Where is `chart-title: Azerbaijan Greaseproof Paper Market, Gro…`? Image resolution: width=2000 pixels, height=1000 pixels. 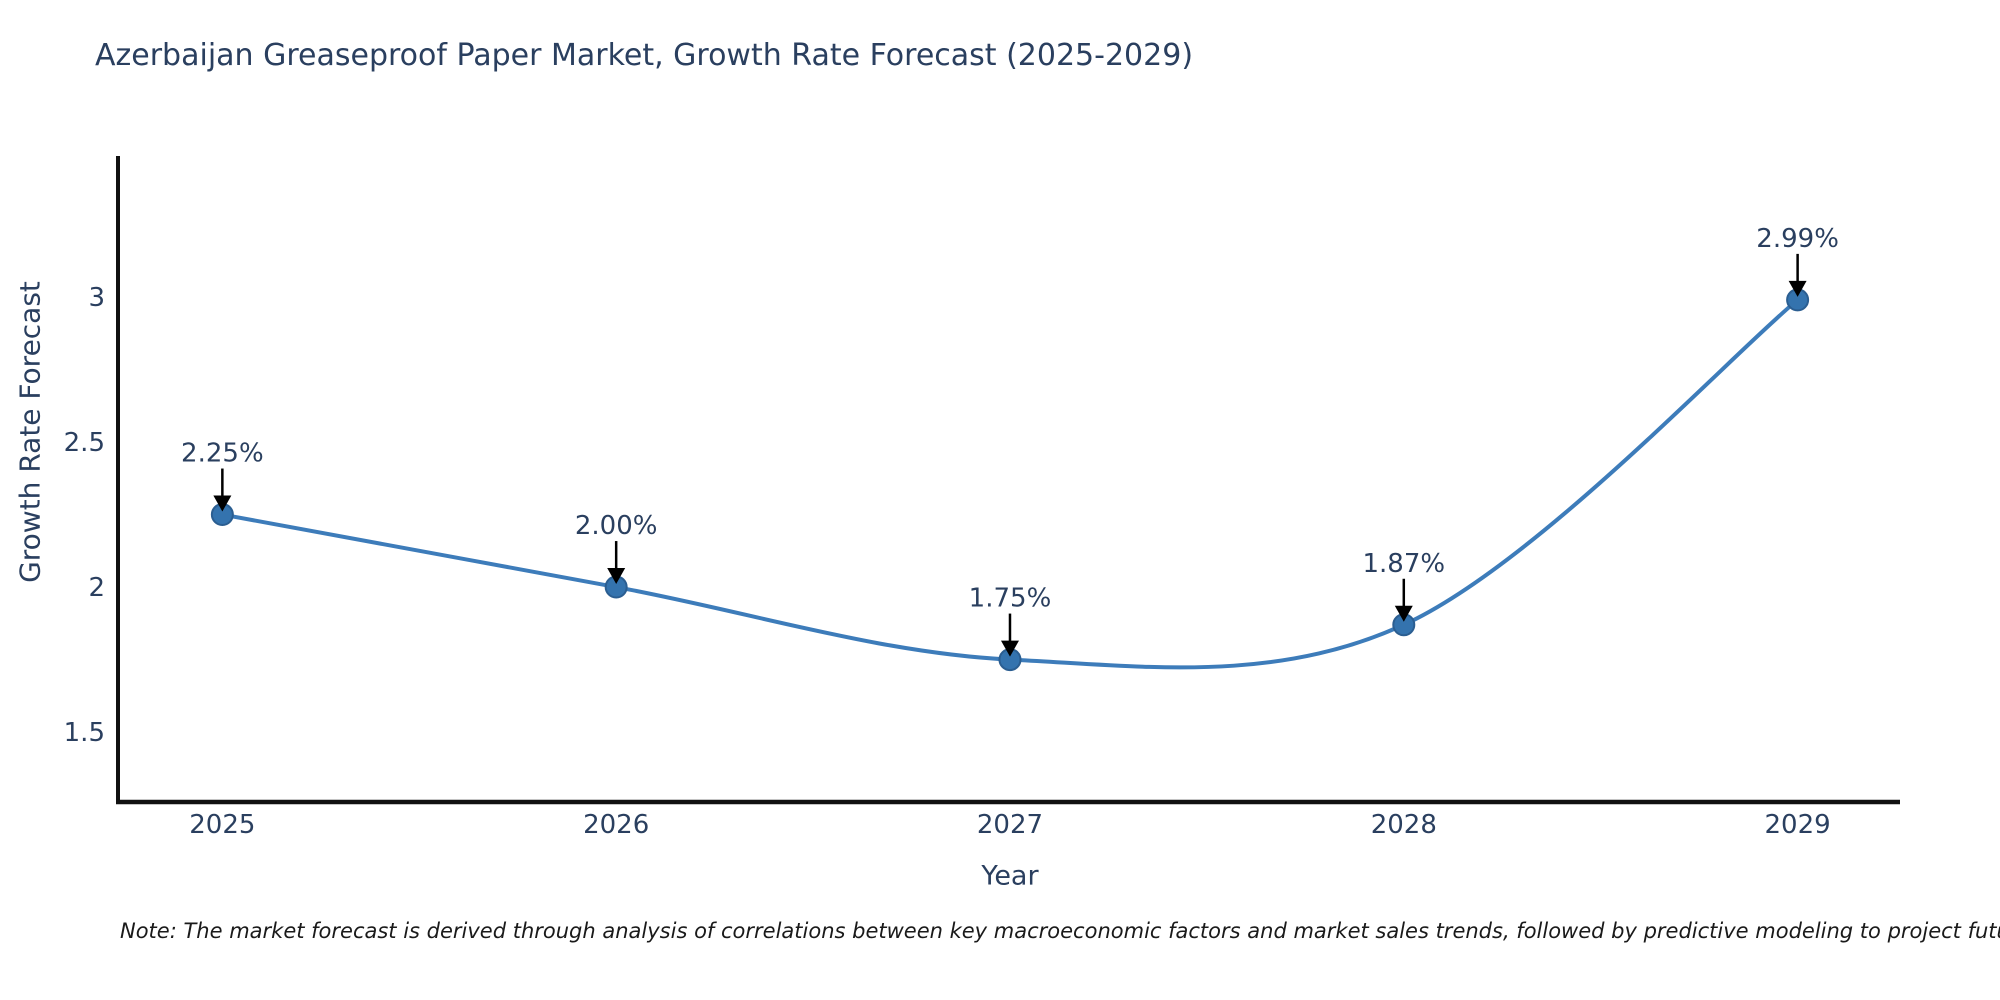
chart-title: Azerbaijan Greaseproof Paper Market, Gro… is located at coordinates (644, 55).